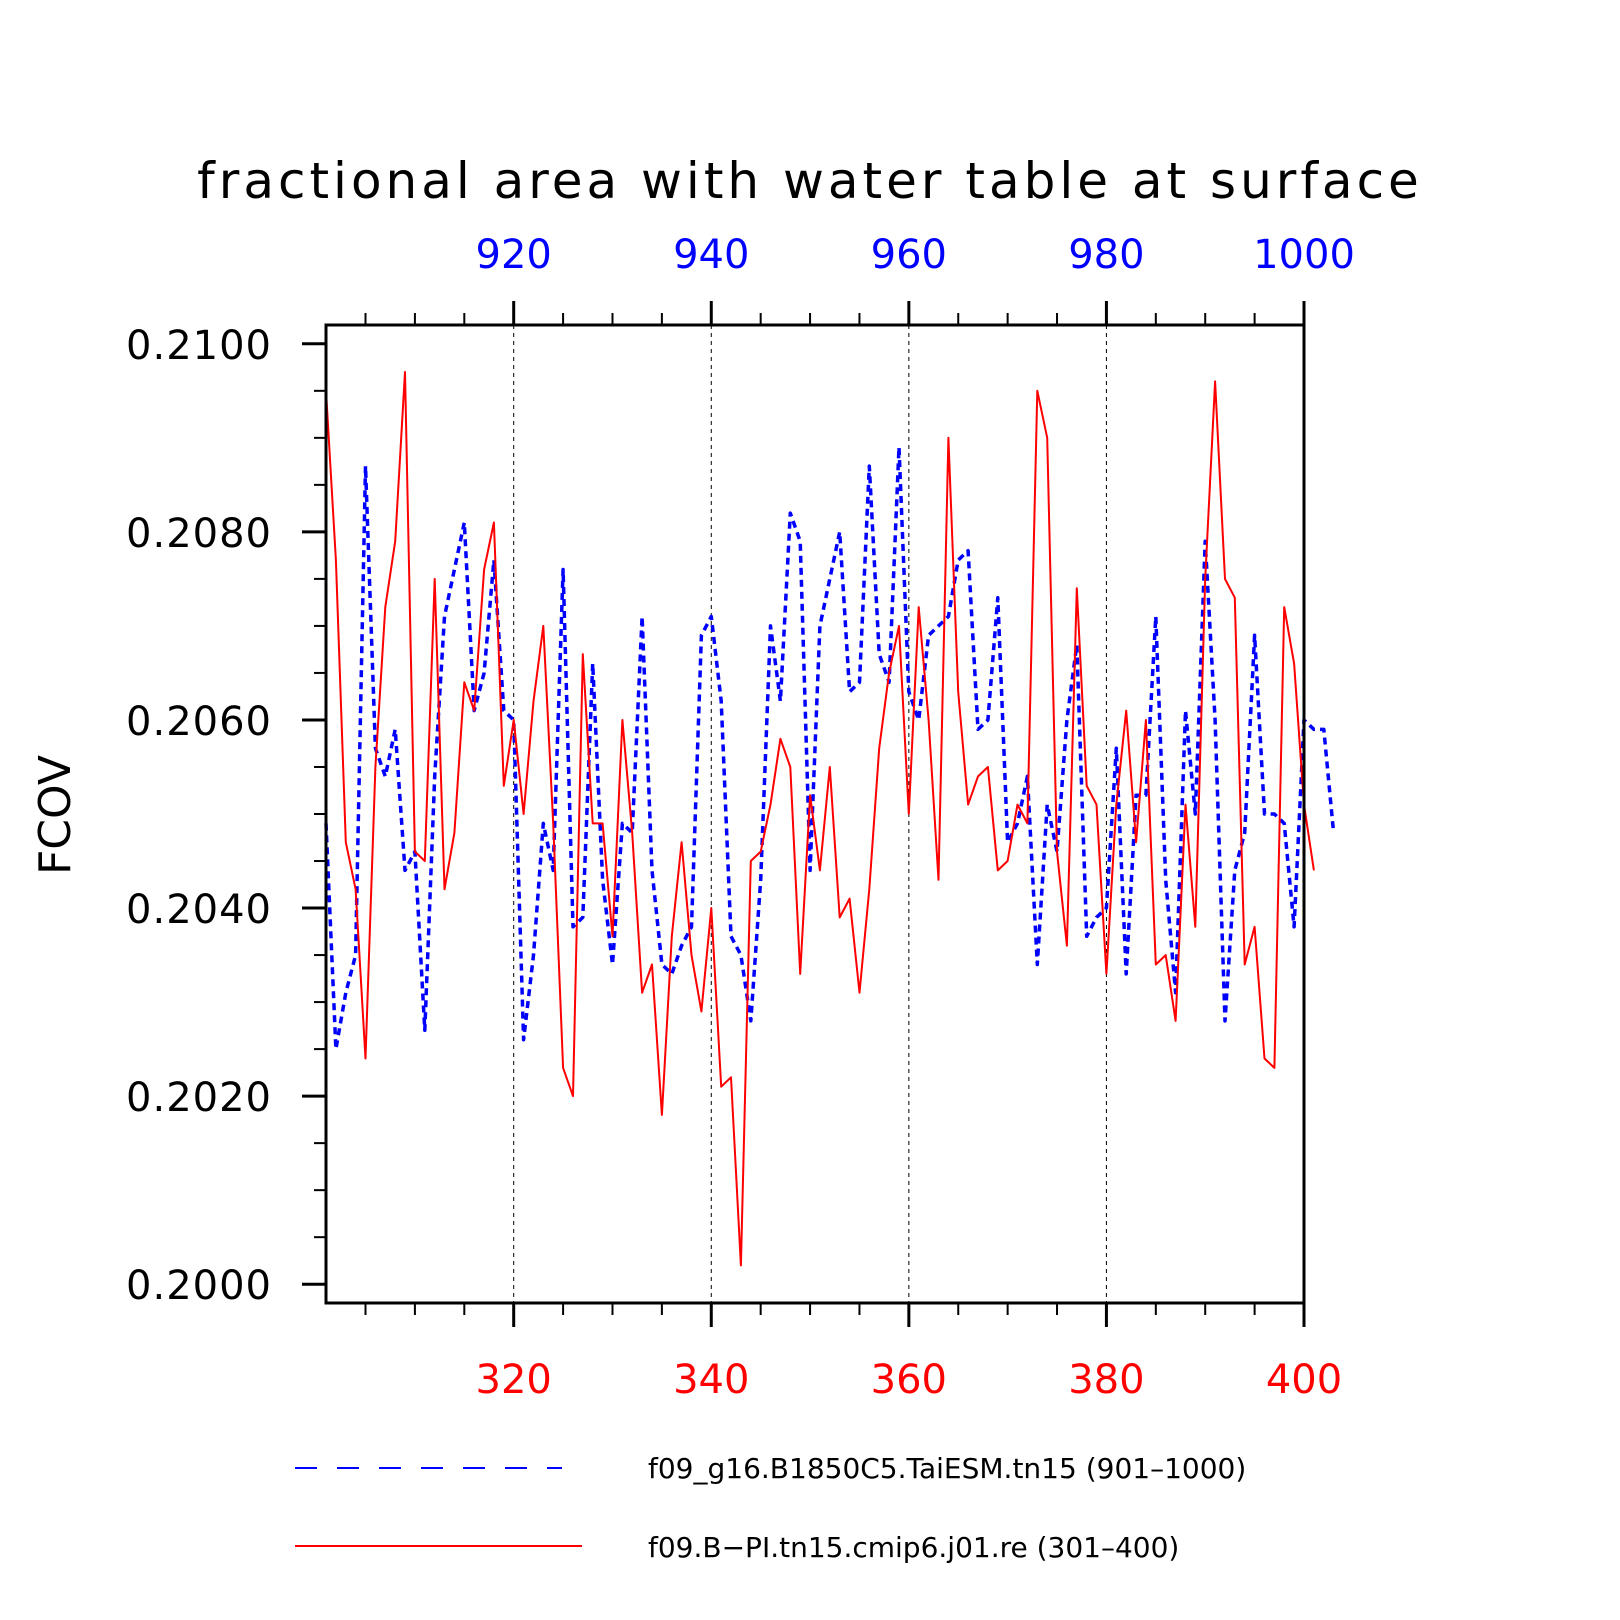  What do you see at coordinates (1304, 1380) in the screenshot?
I see `x-bottom-tick-label: 400` at bounding box center [1304, 1380].